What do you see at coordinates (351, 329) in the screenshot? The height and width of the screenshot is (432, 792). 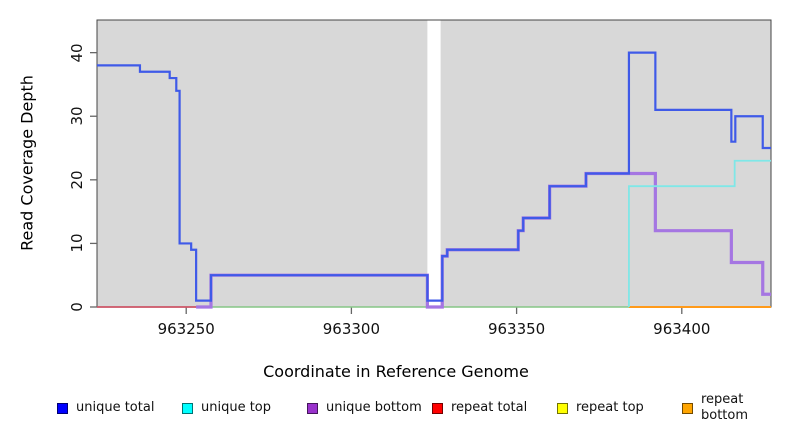 I see `x-tick-label: 963300` at bounding box center [351, 329].